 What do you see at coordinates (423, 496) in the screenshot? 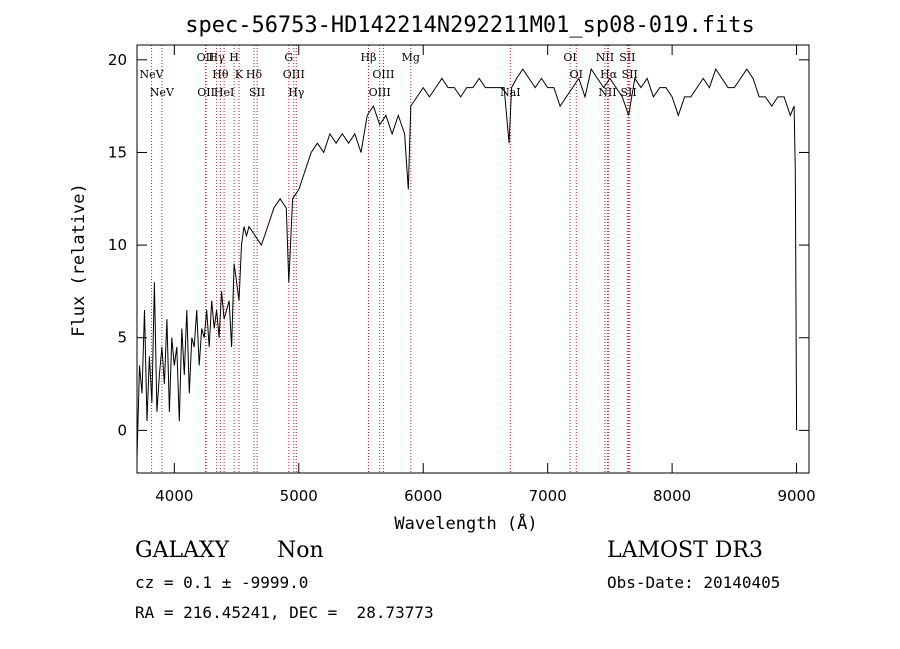
I see `x-tick-label-2: 6000` at bounding box center [423, 496].